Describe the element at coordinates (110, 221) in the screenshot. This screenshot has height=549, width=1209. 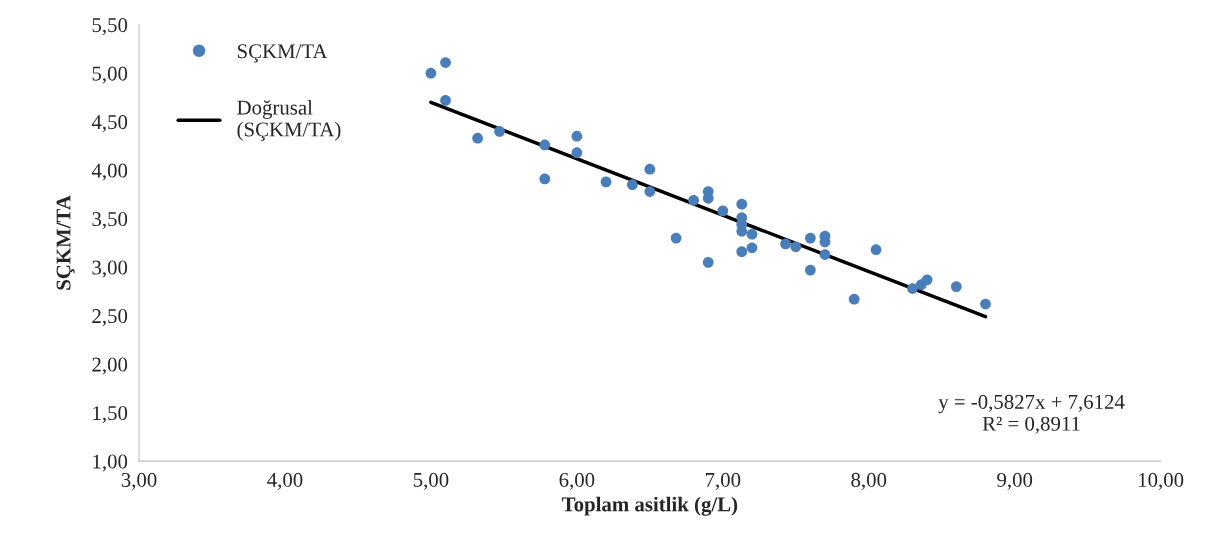
I see `y-tick-label: 3,50` at that location.